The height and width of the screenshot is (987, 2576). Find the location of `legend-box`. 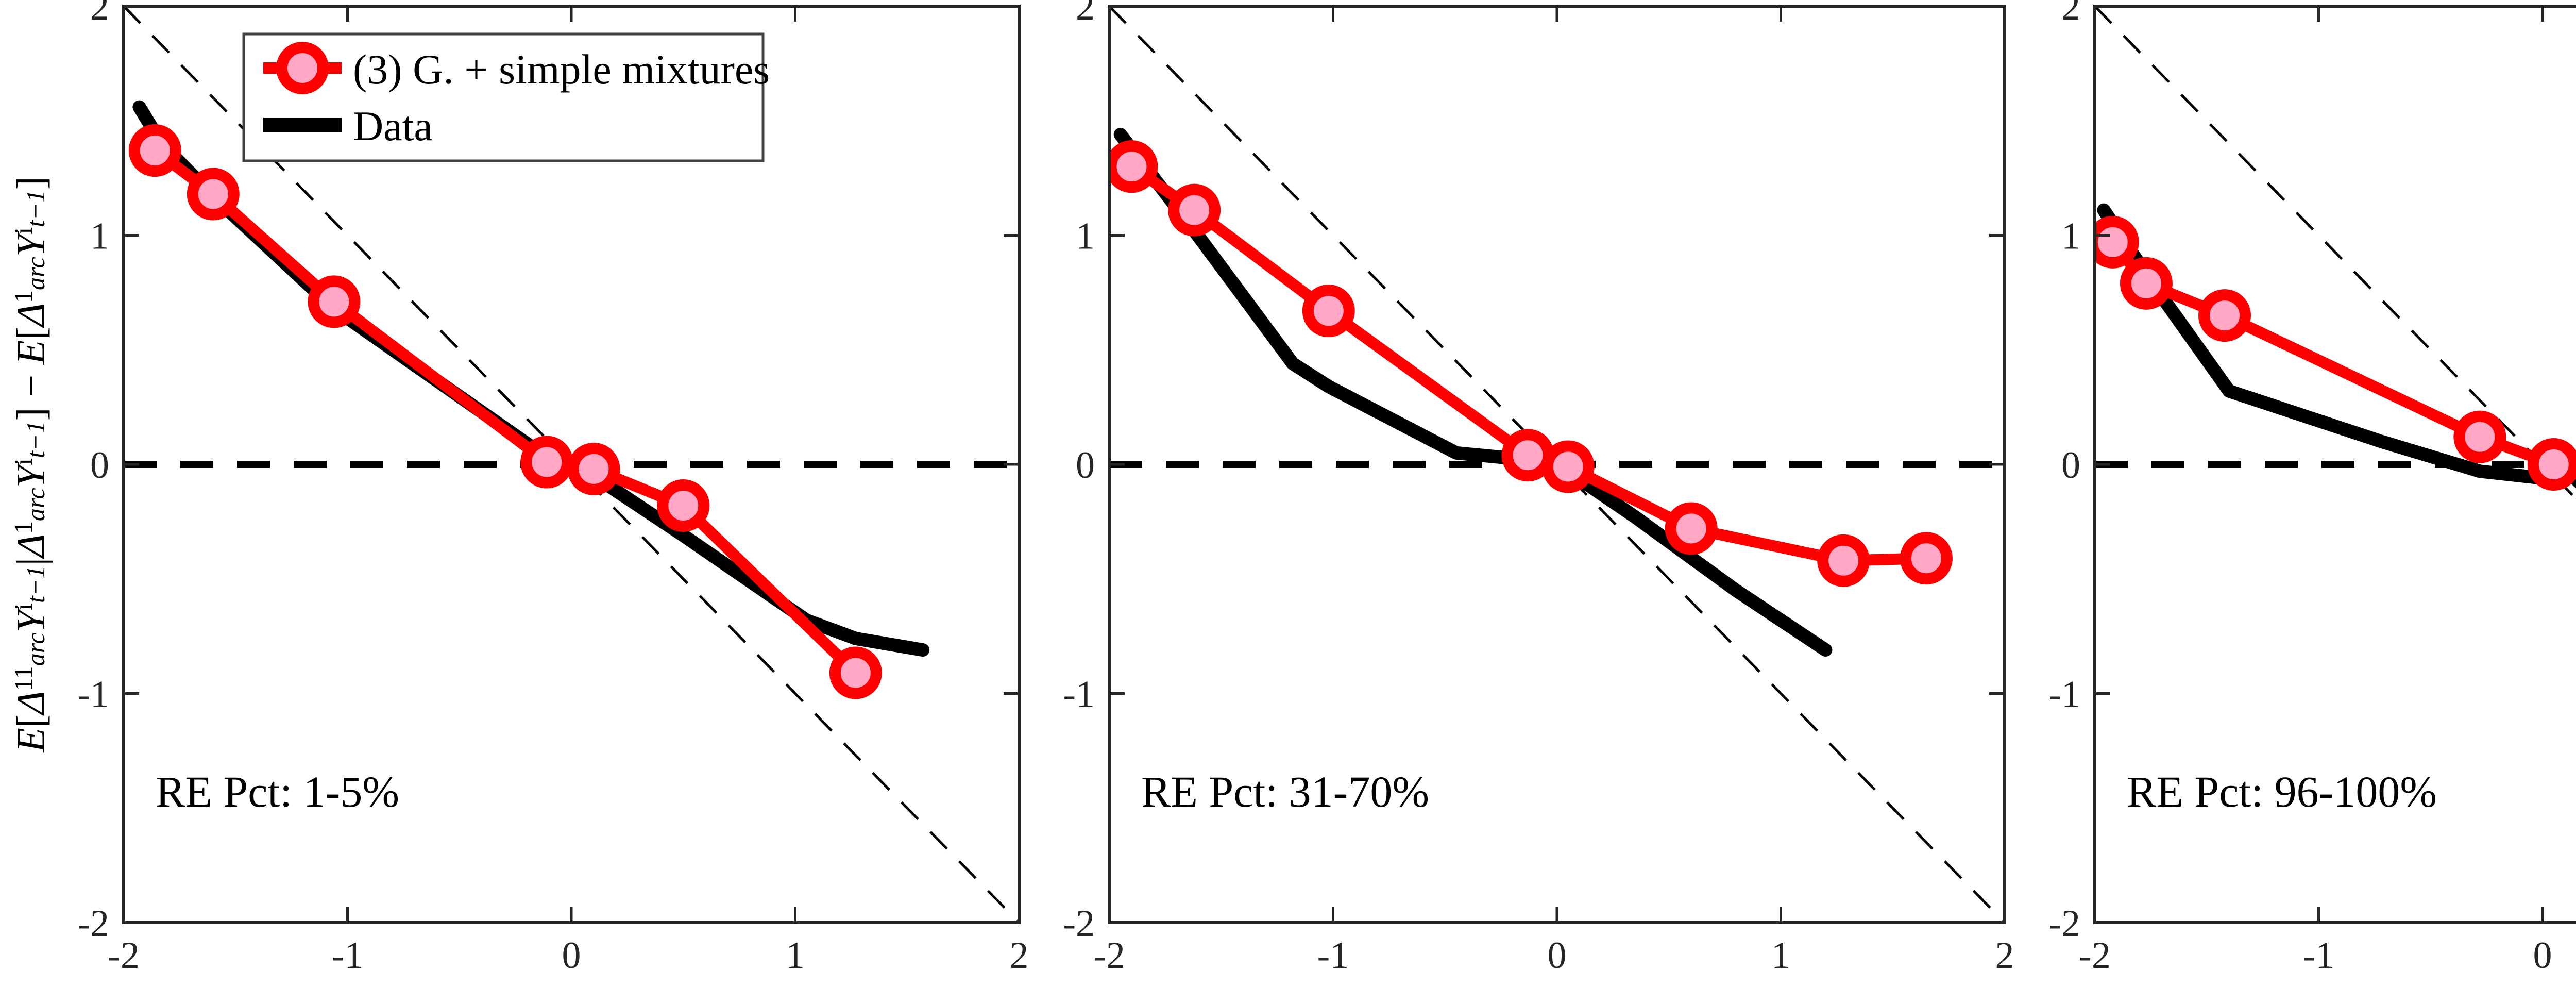

legend-box is located at coordinates (504, 97).